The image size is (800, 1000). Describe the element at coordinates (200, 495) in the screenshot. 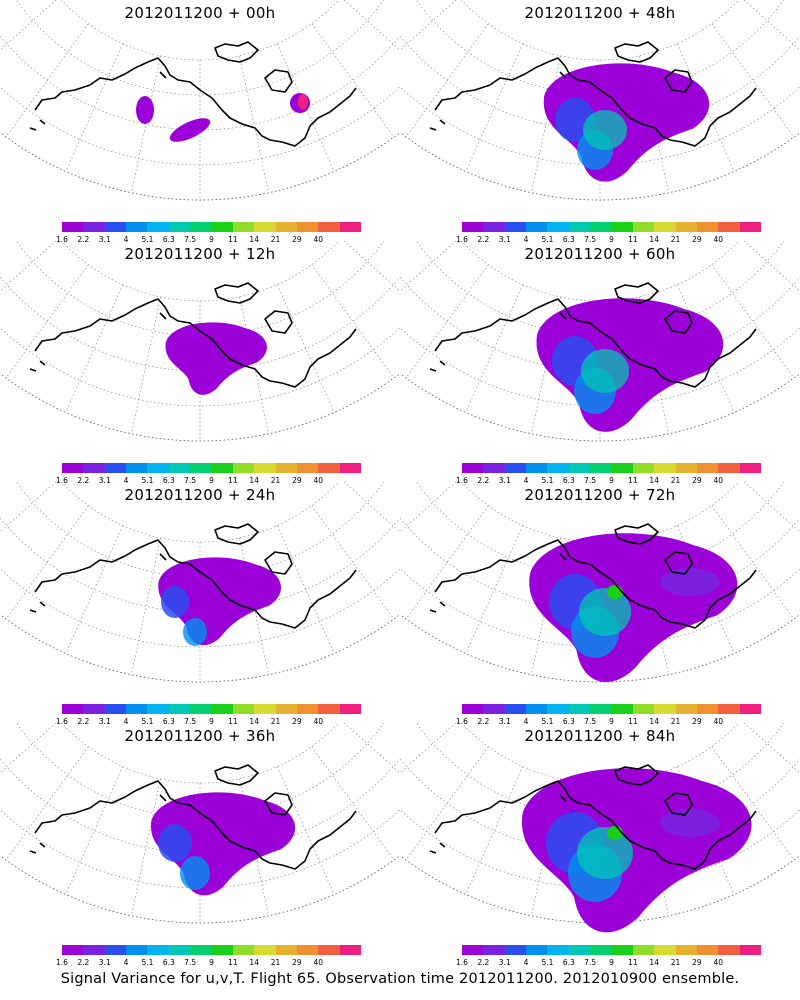

I see `panel-title: 2012011200 + 24h` at that location.